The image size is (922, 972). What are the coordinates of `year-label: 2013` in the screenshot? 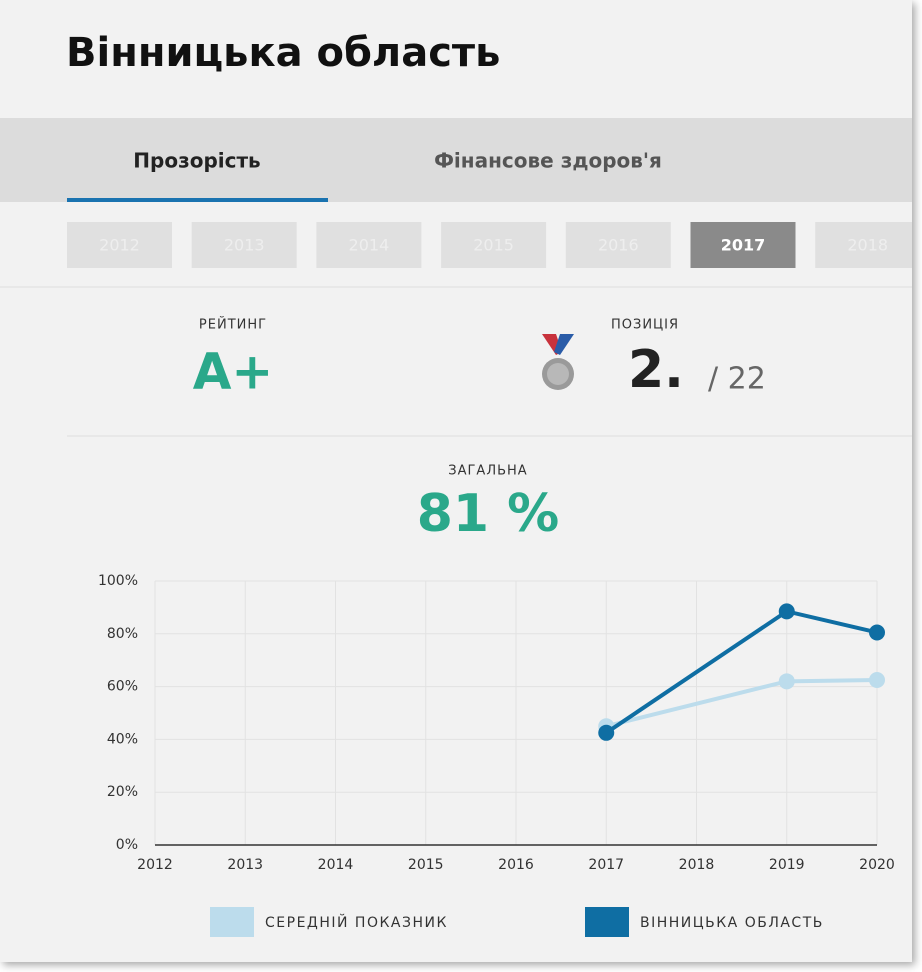 It's located at (244, 245).